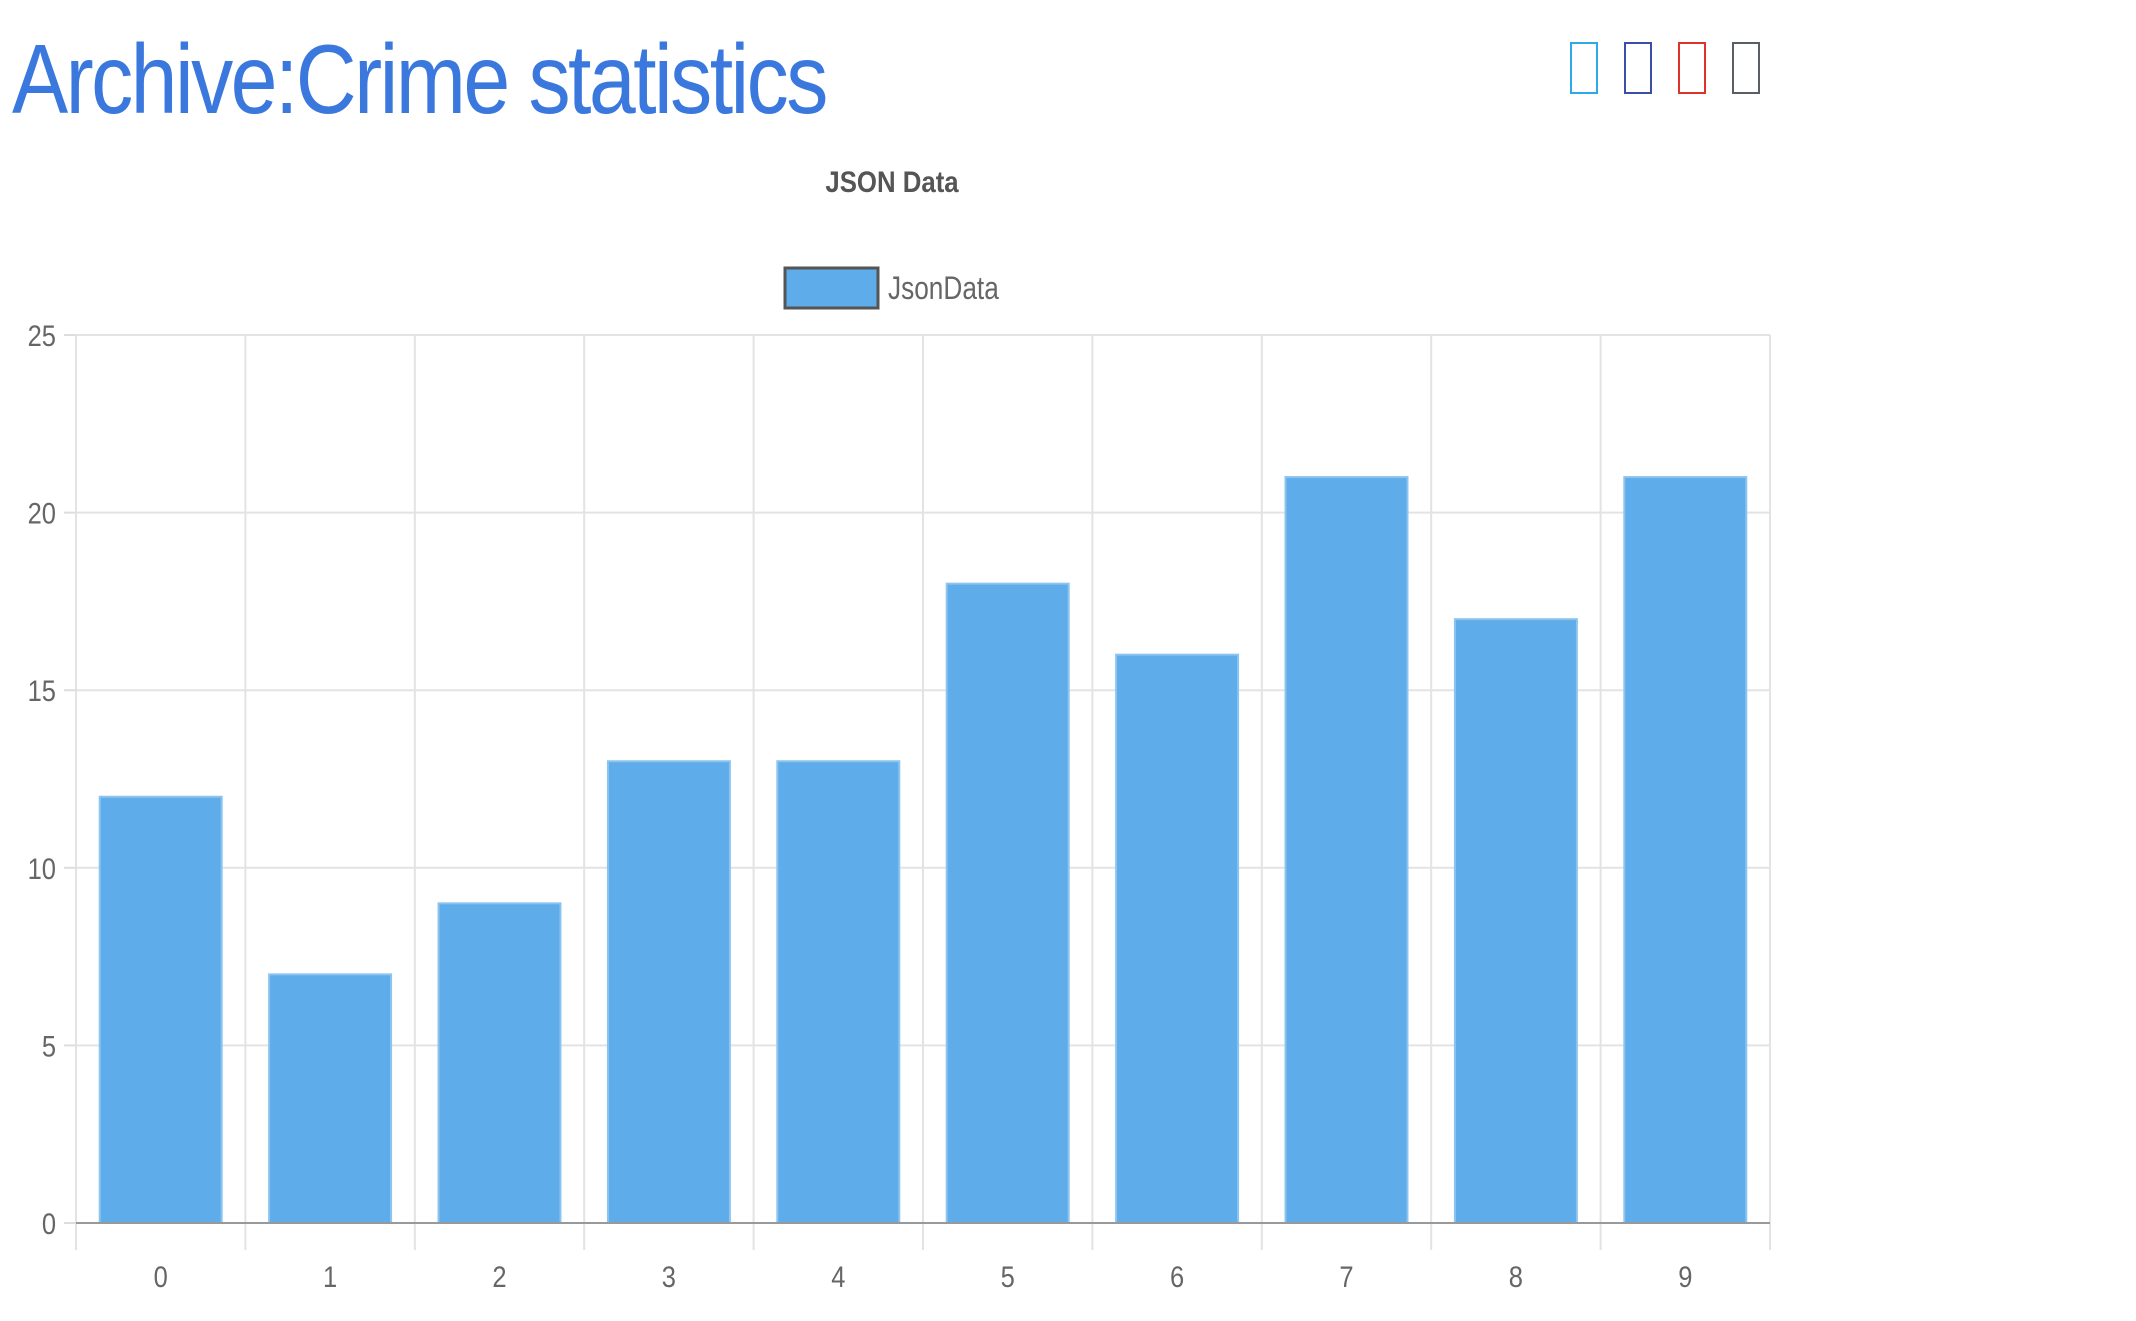 The image size is (2136, 1321). Describe the element at coordinates (1516, 1276) in the screenshot. I see `x-tick-label: 8` at that location.